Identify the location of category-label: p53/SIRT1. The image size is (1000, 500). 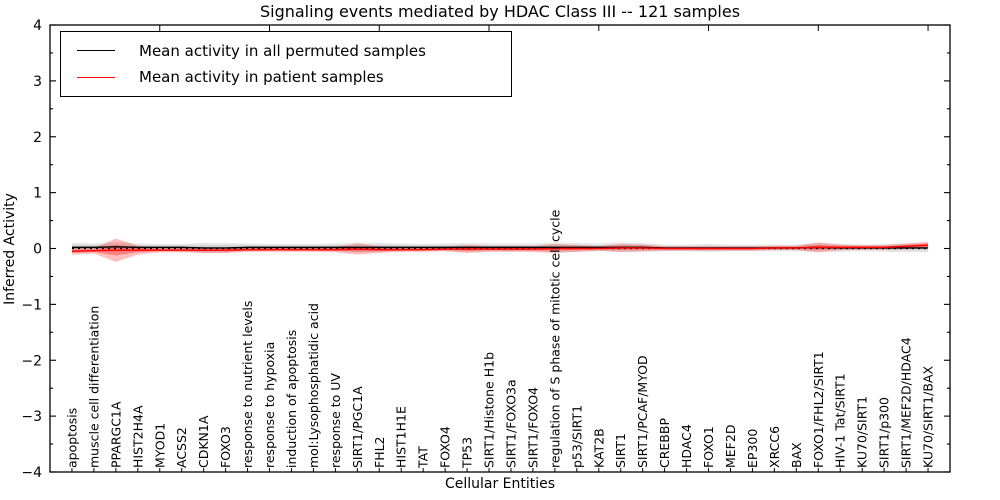
(576, 436).